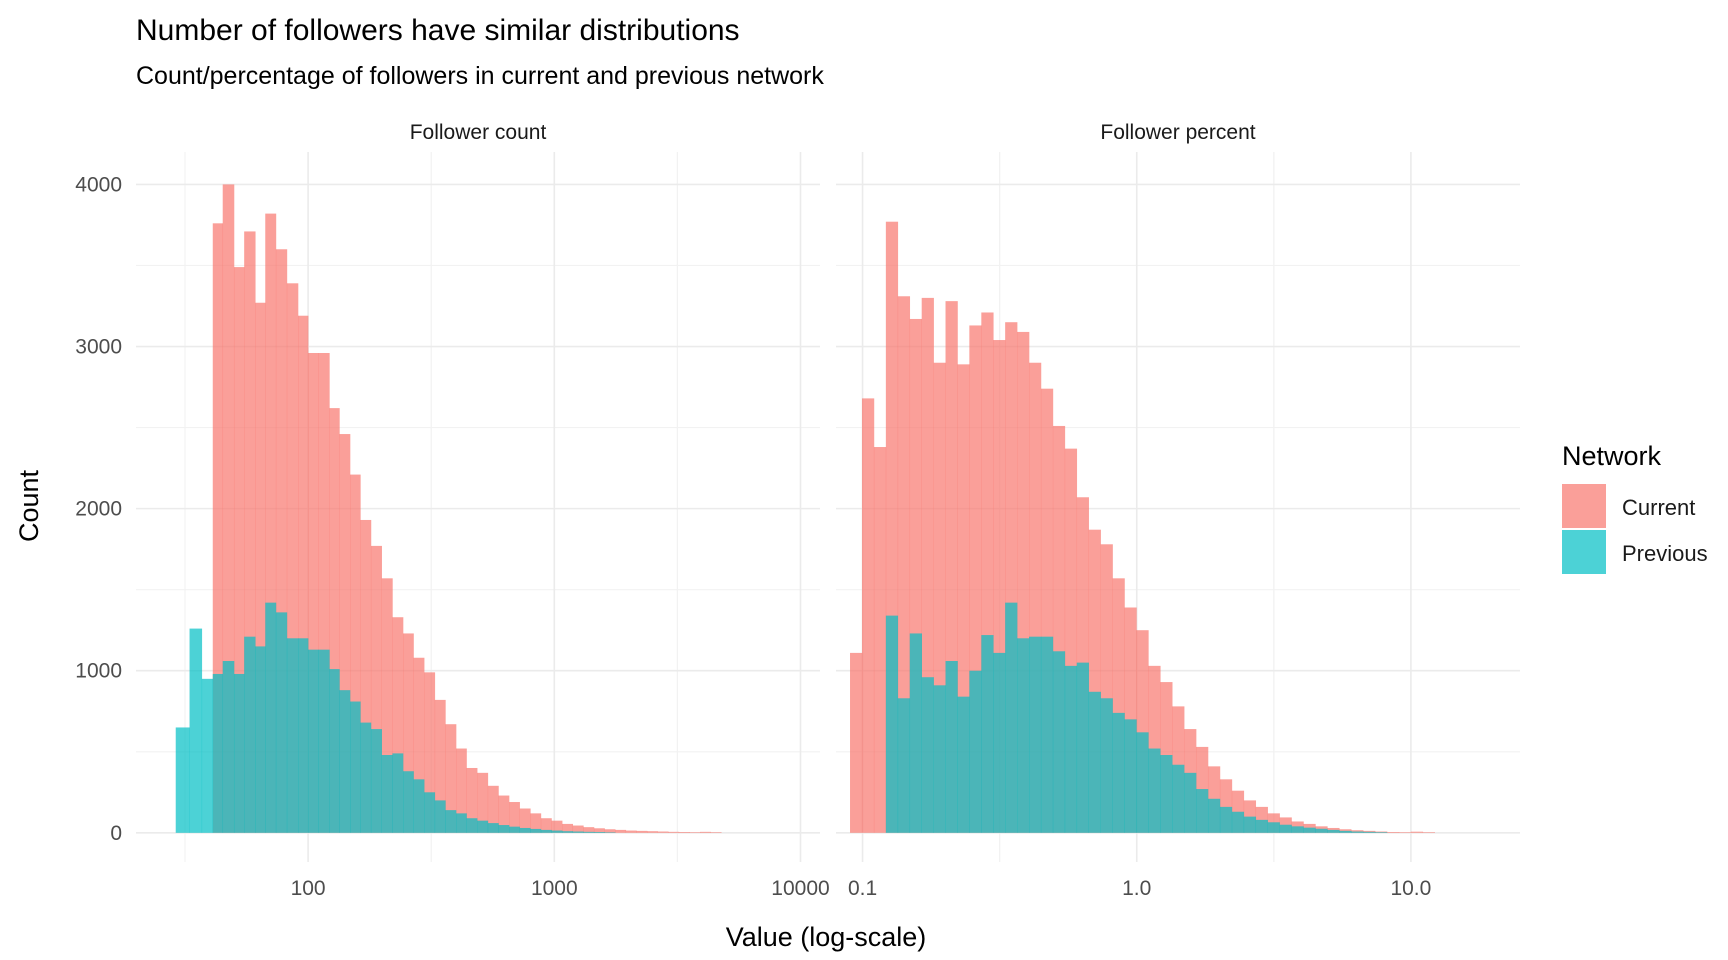  Describe the element at coordinates (1136, 888) in the screenshot. I see `x-tick-label: 1.0` at that location.